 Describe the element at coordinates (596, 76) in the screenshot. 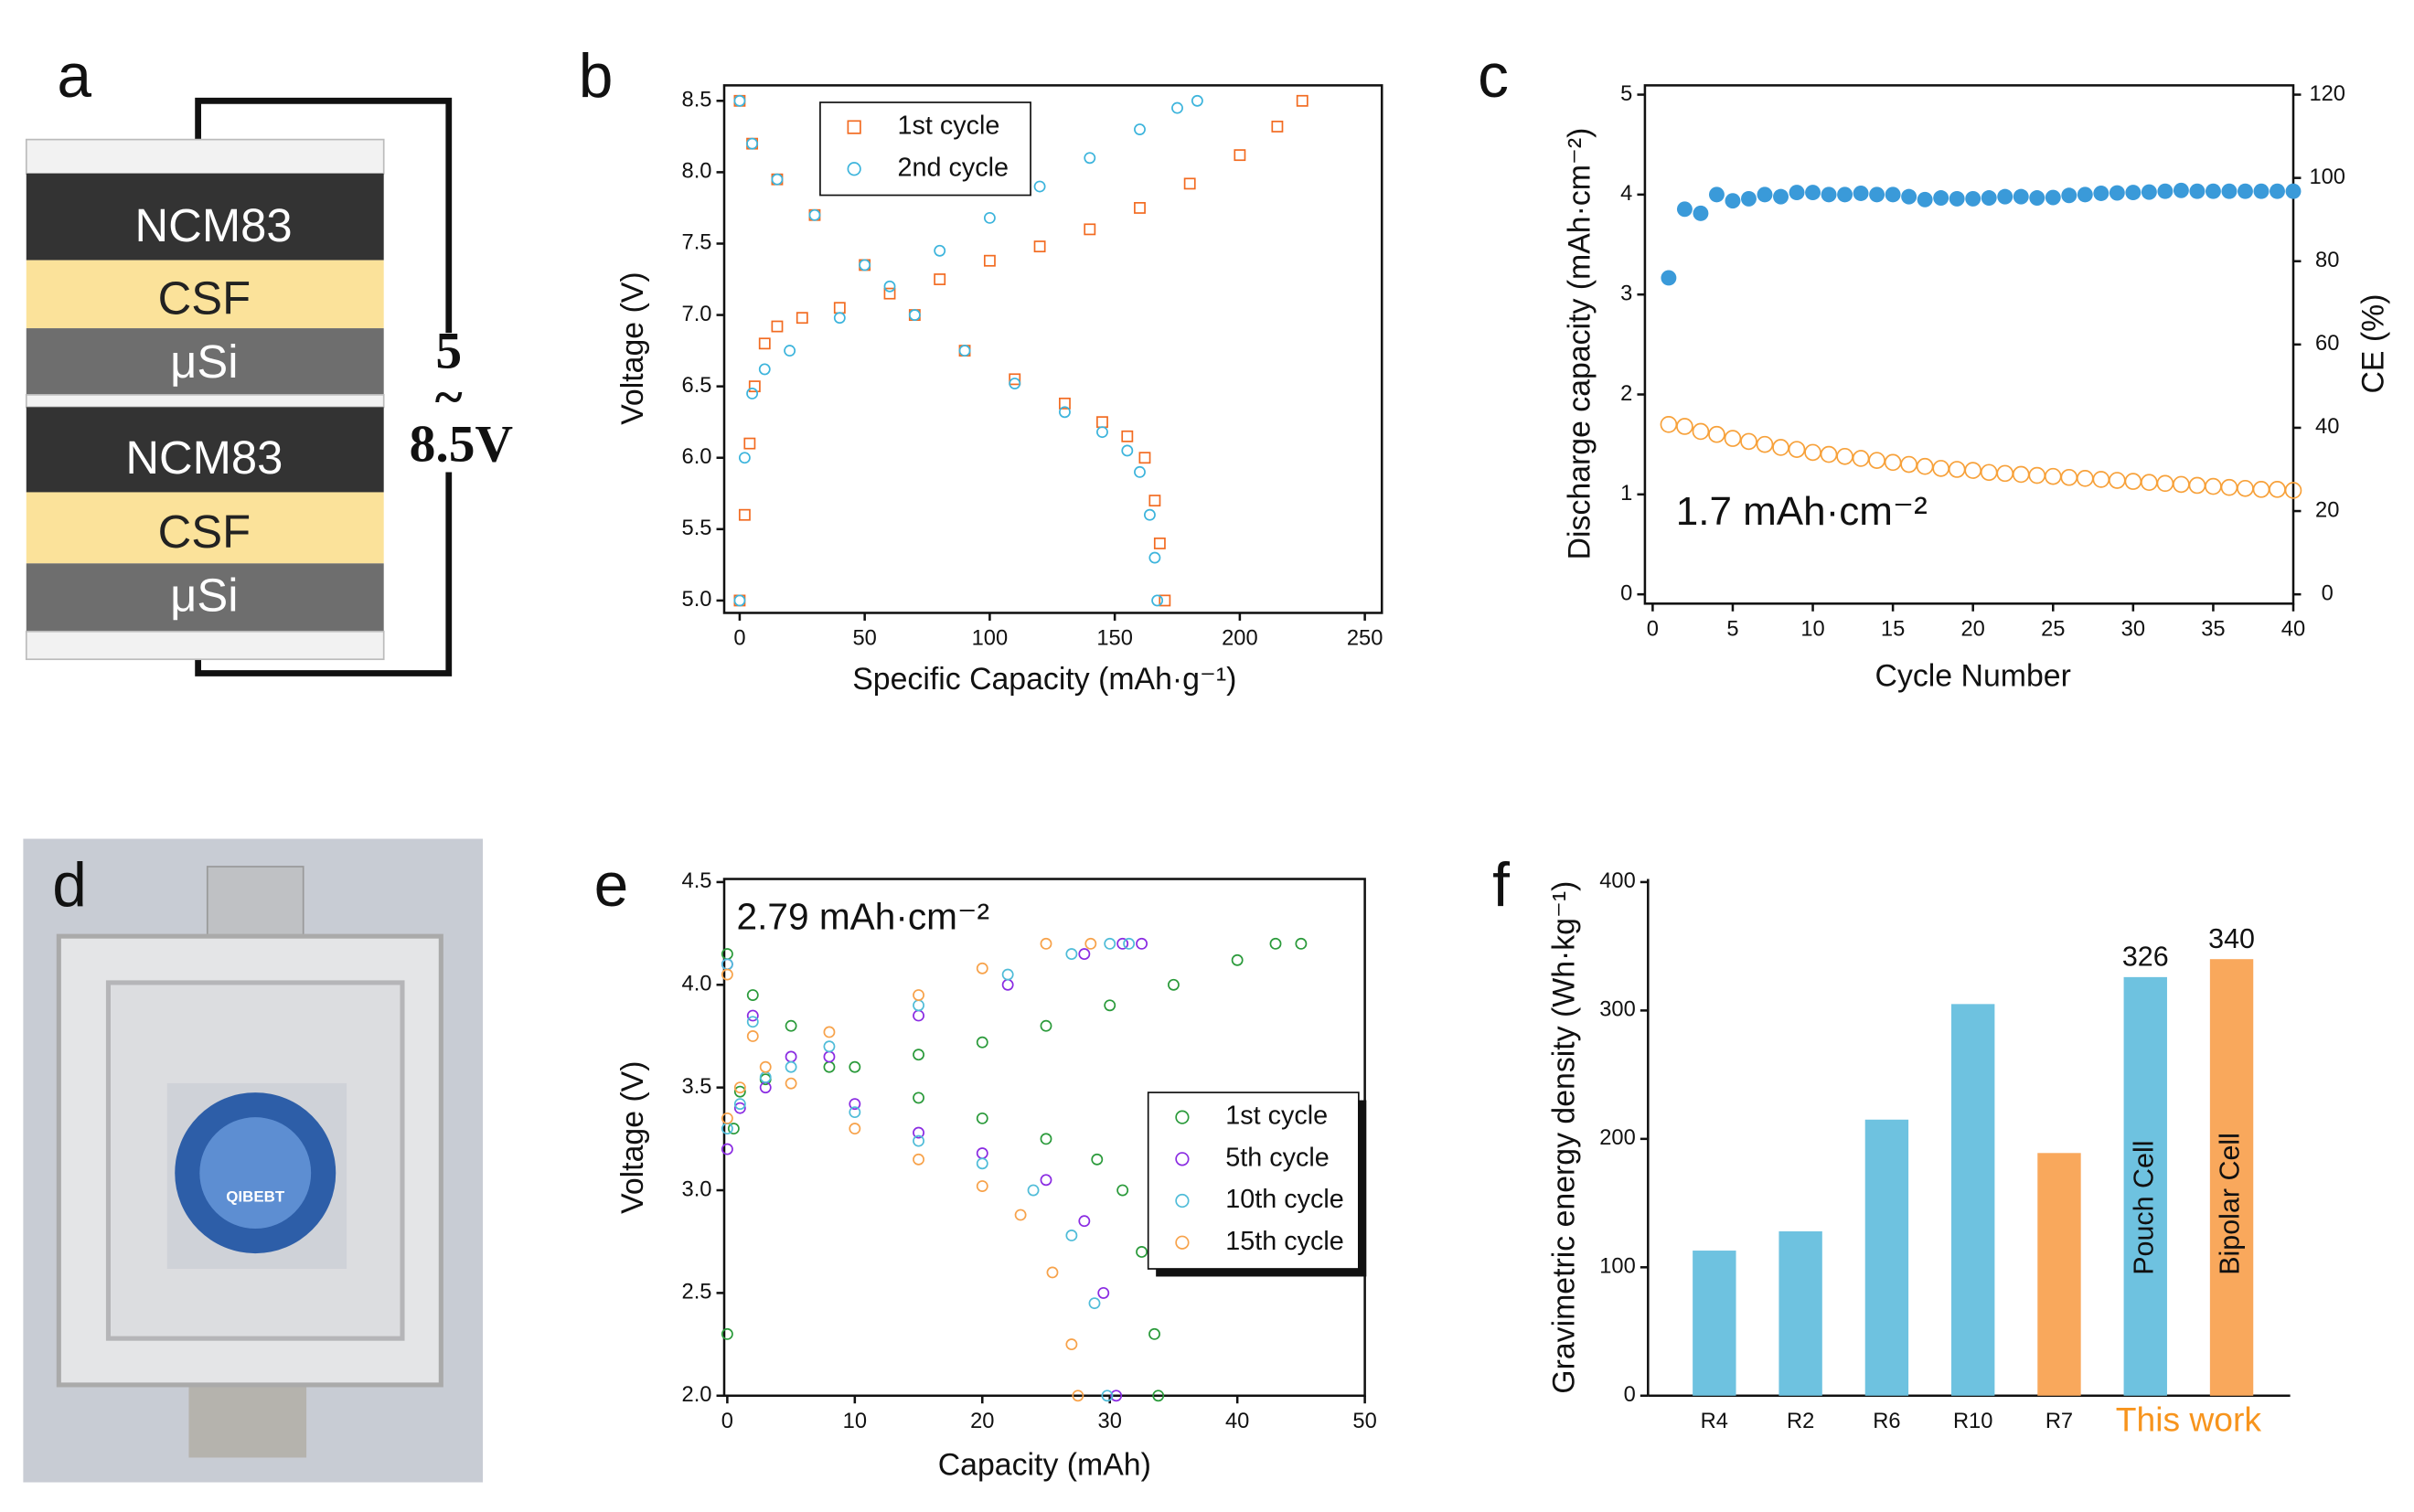

I see `panel-label: b` at that location.